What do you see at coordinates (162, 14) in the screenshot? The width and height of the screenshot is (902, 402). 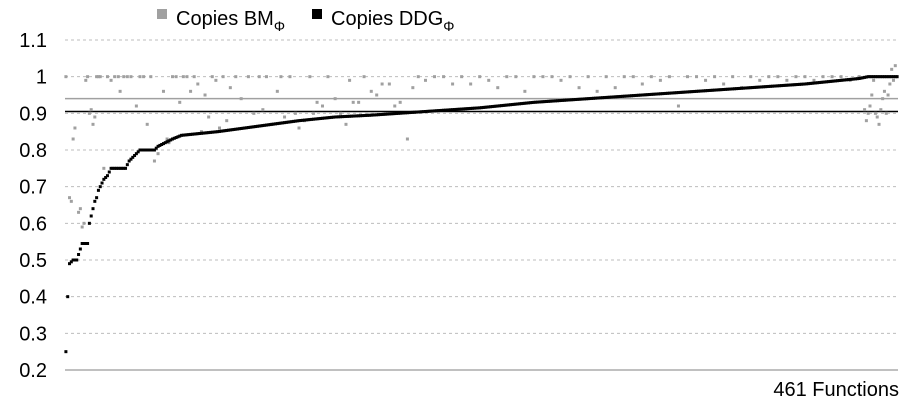 I see `legend-swatch-copies-bm` at bounding box center [162, 14].